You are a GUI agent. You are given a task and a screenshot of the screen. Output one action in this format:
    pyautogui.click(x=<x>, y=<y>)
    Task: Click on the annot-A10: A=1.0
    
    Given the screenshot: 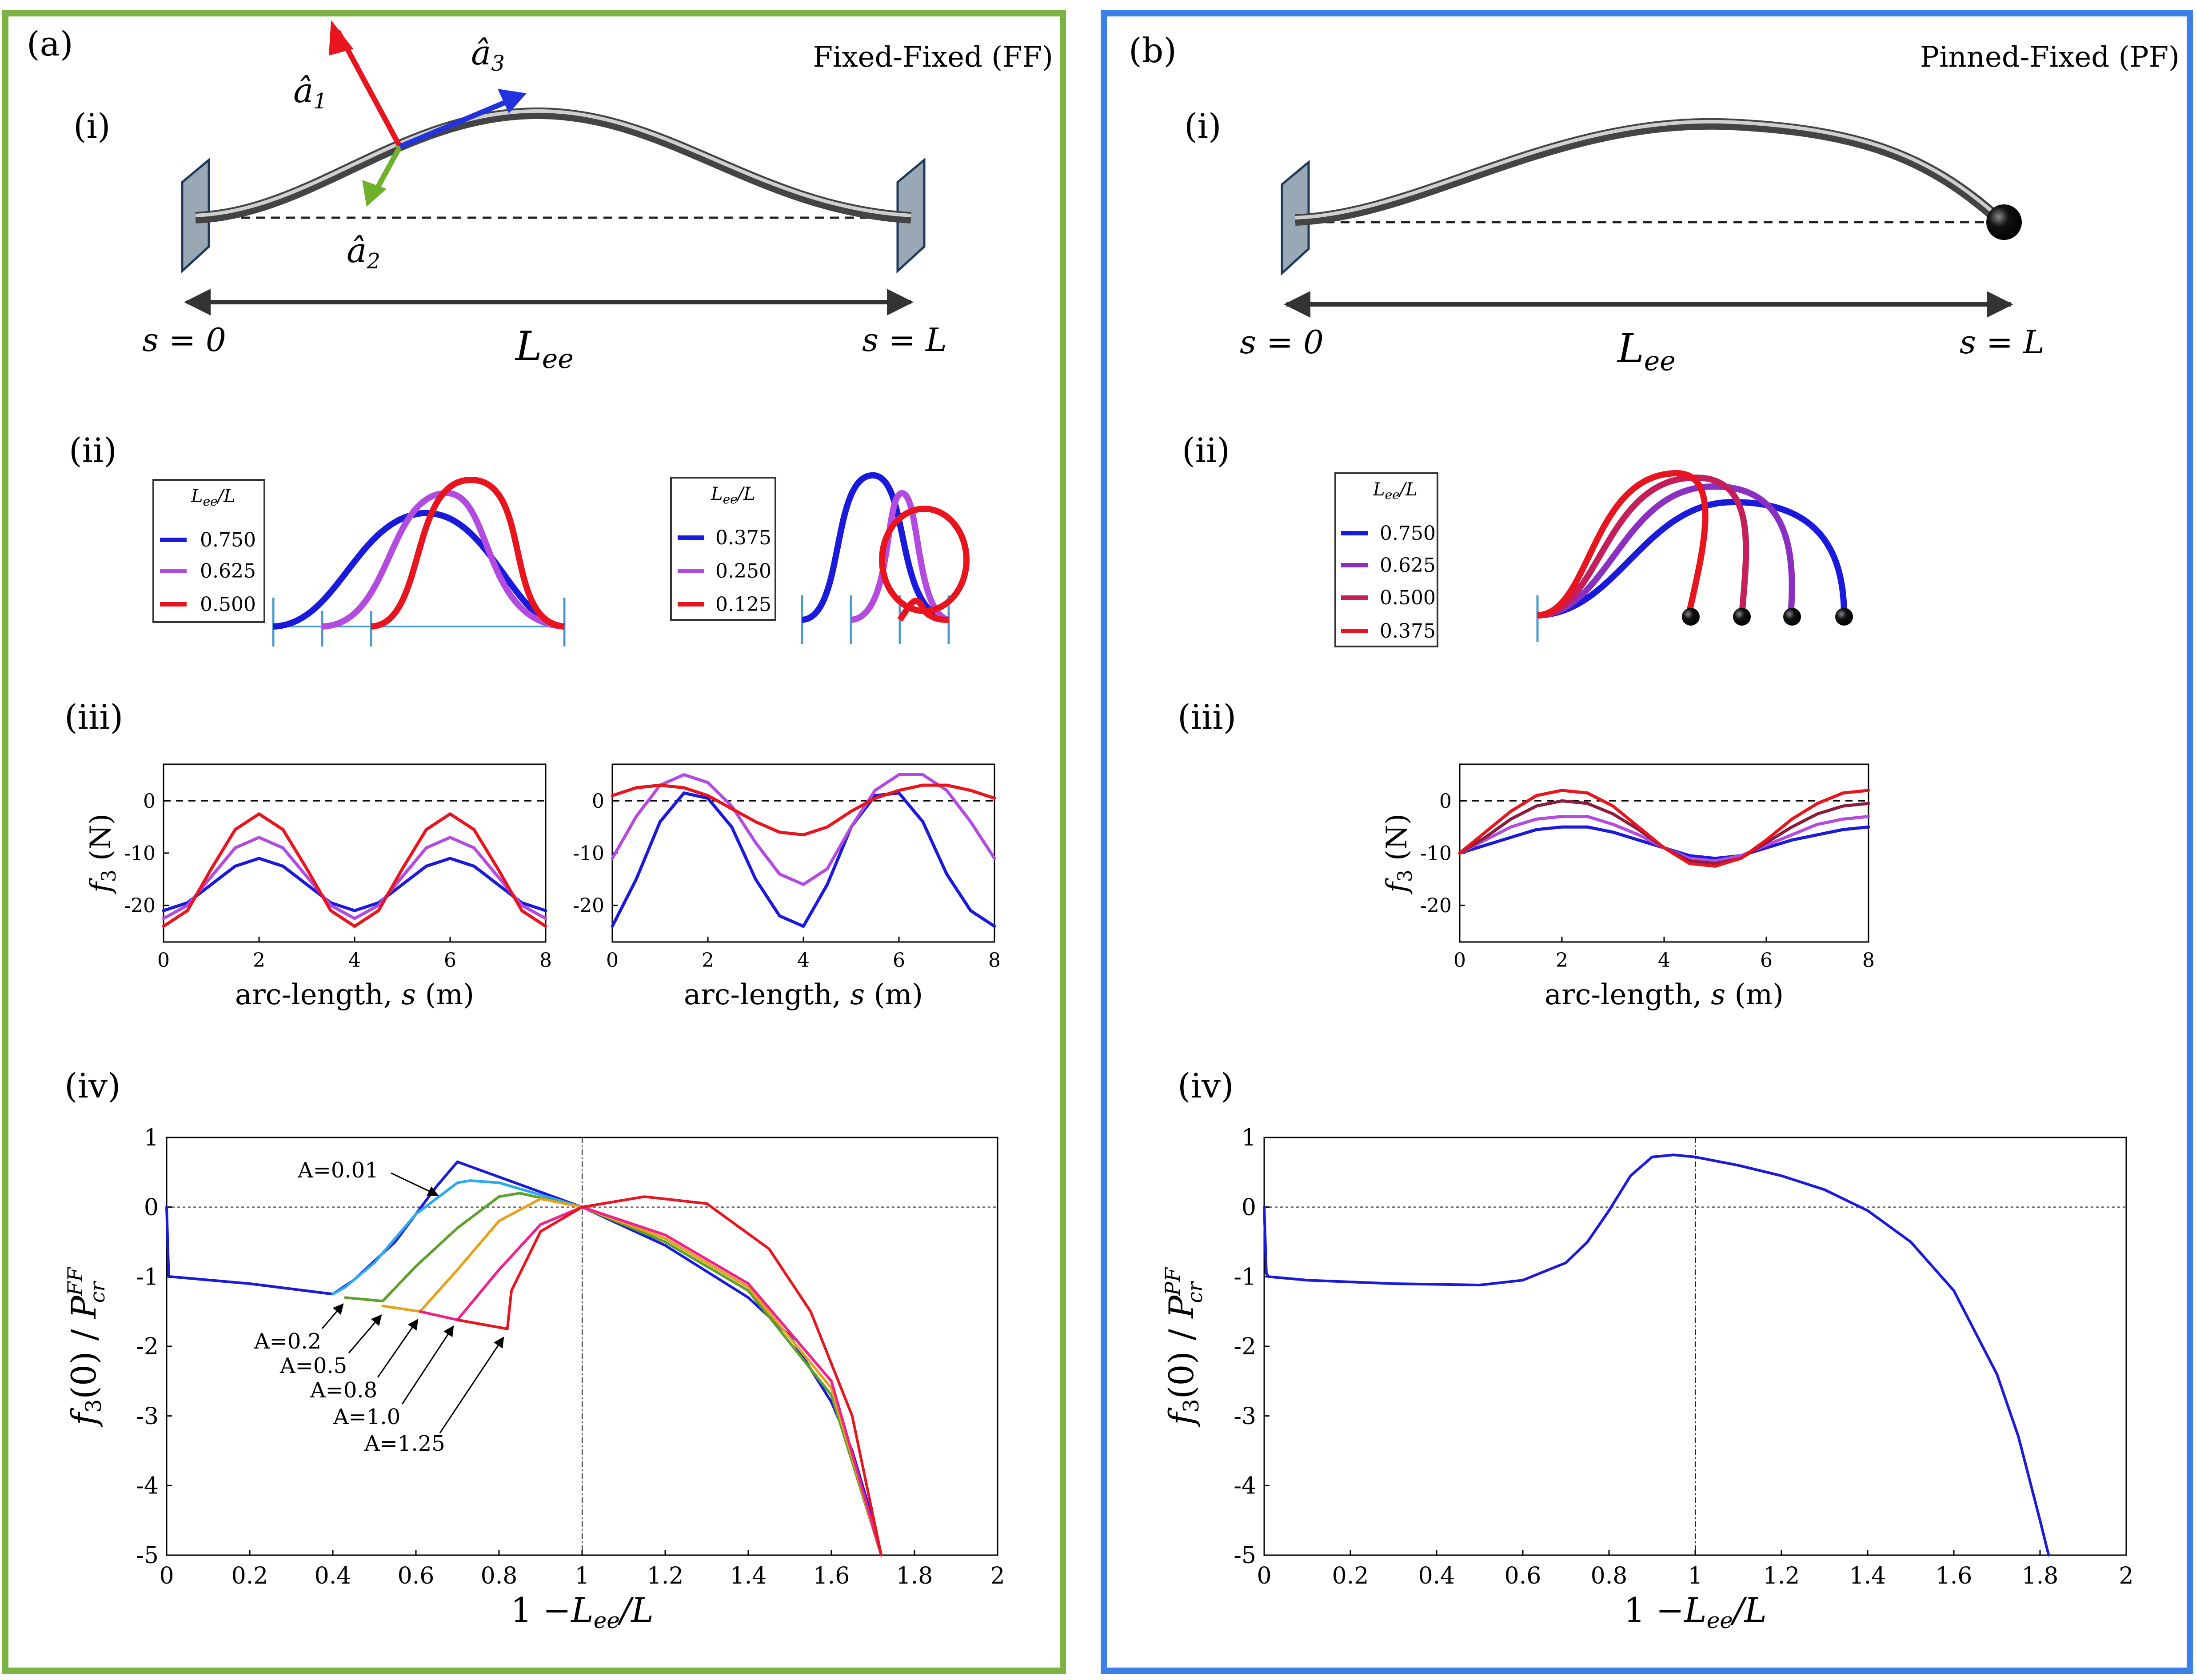 What is the action you would take?
    pyautogui.click(x=366, y=1417)
    